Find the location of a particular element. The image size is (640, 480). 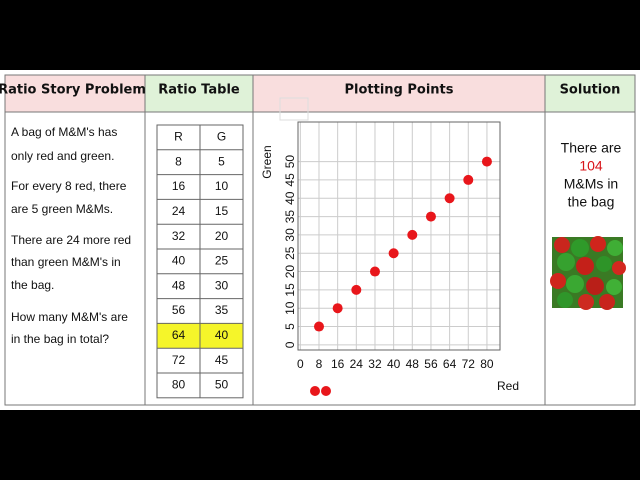

candy-image is located at coordinates (588, 273).